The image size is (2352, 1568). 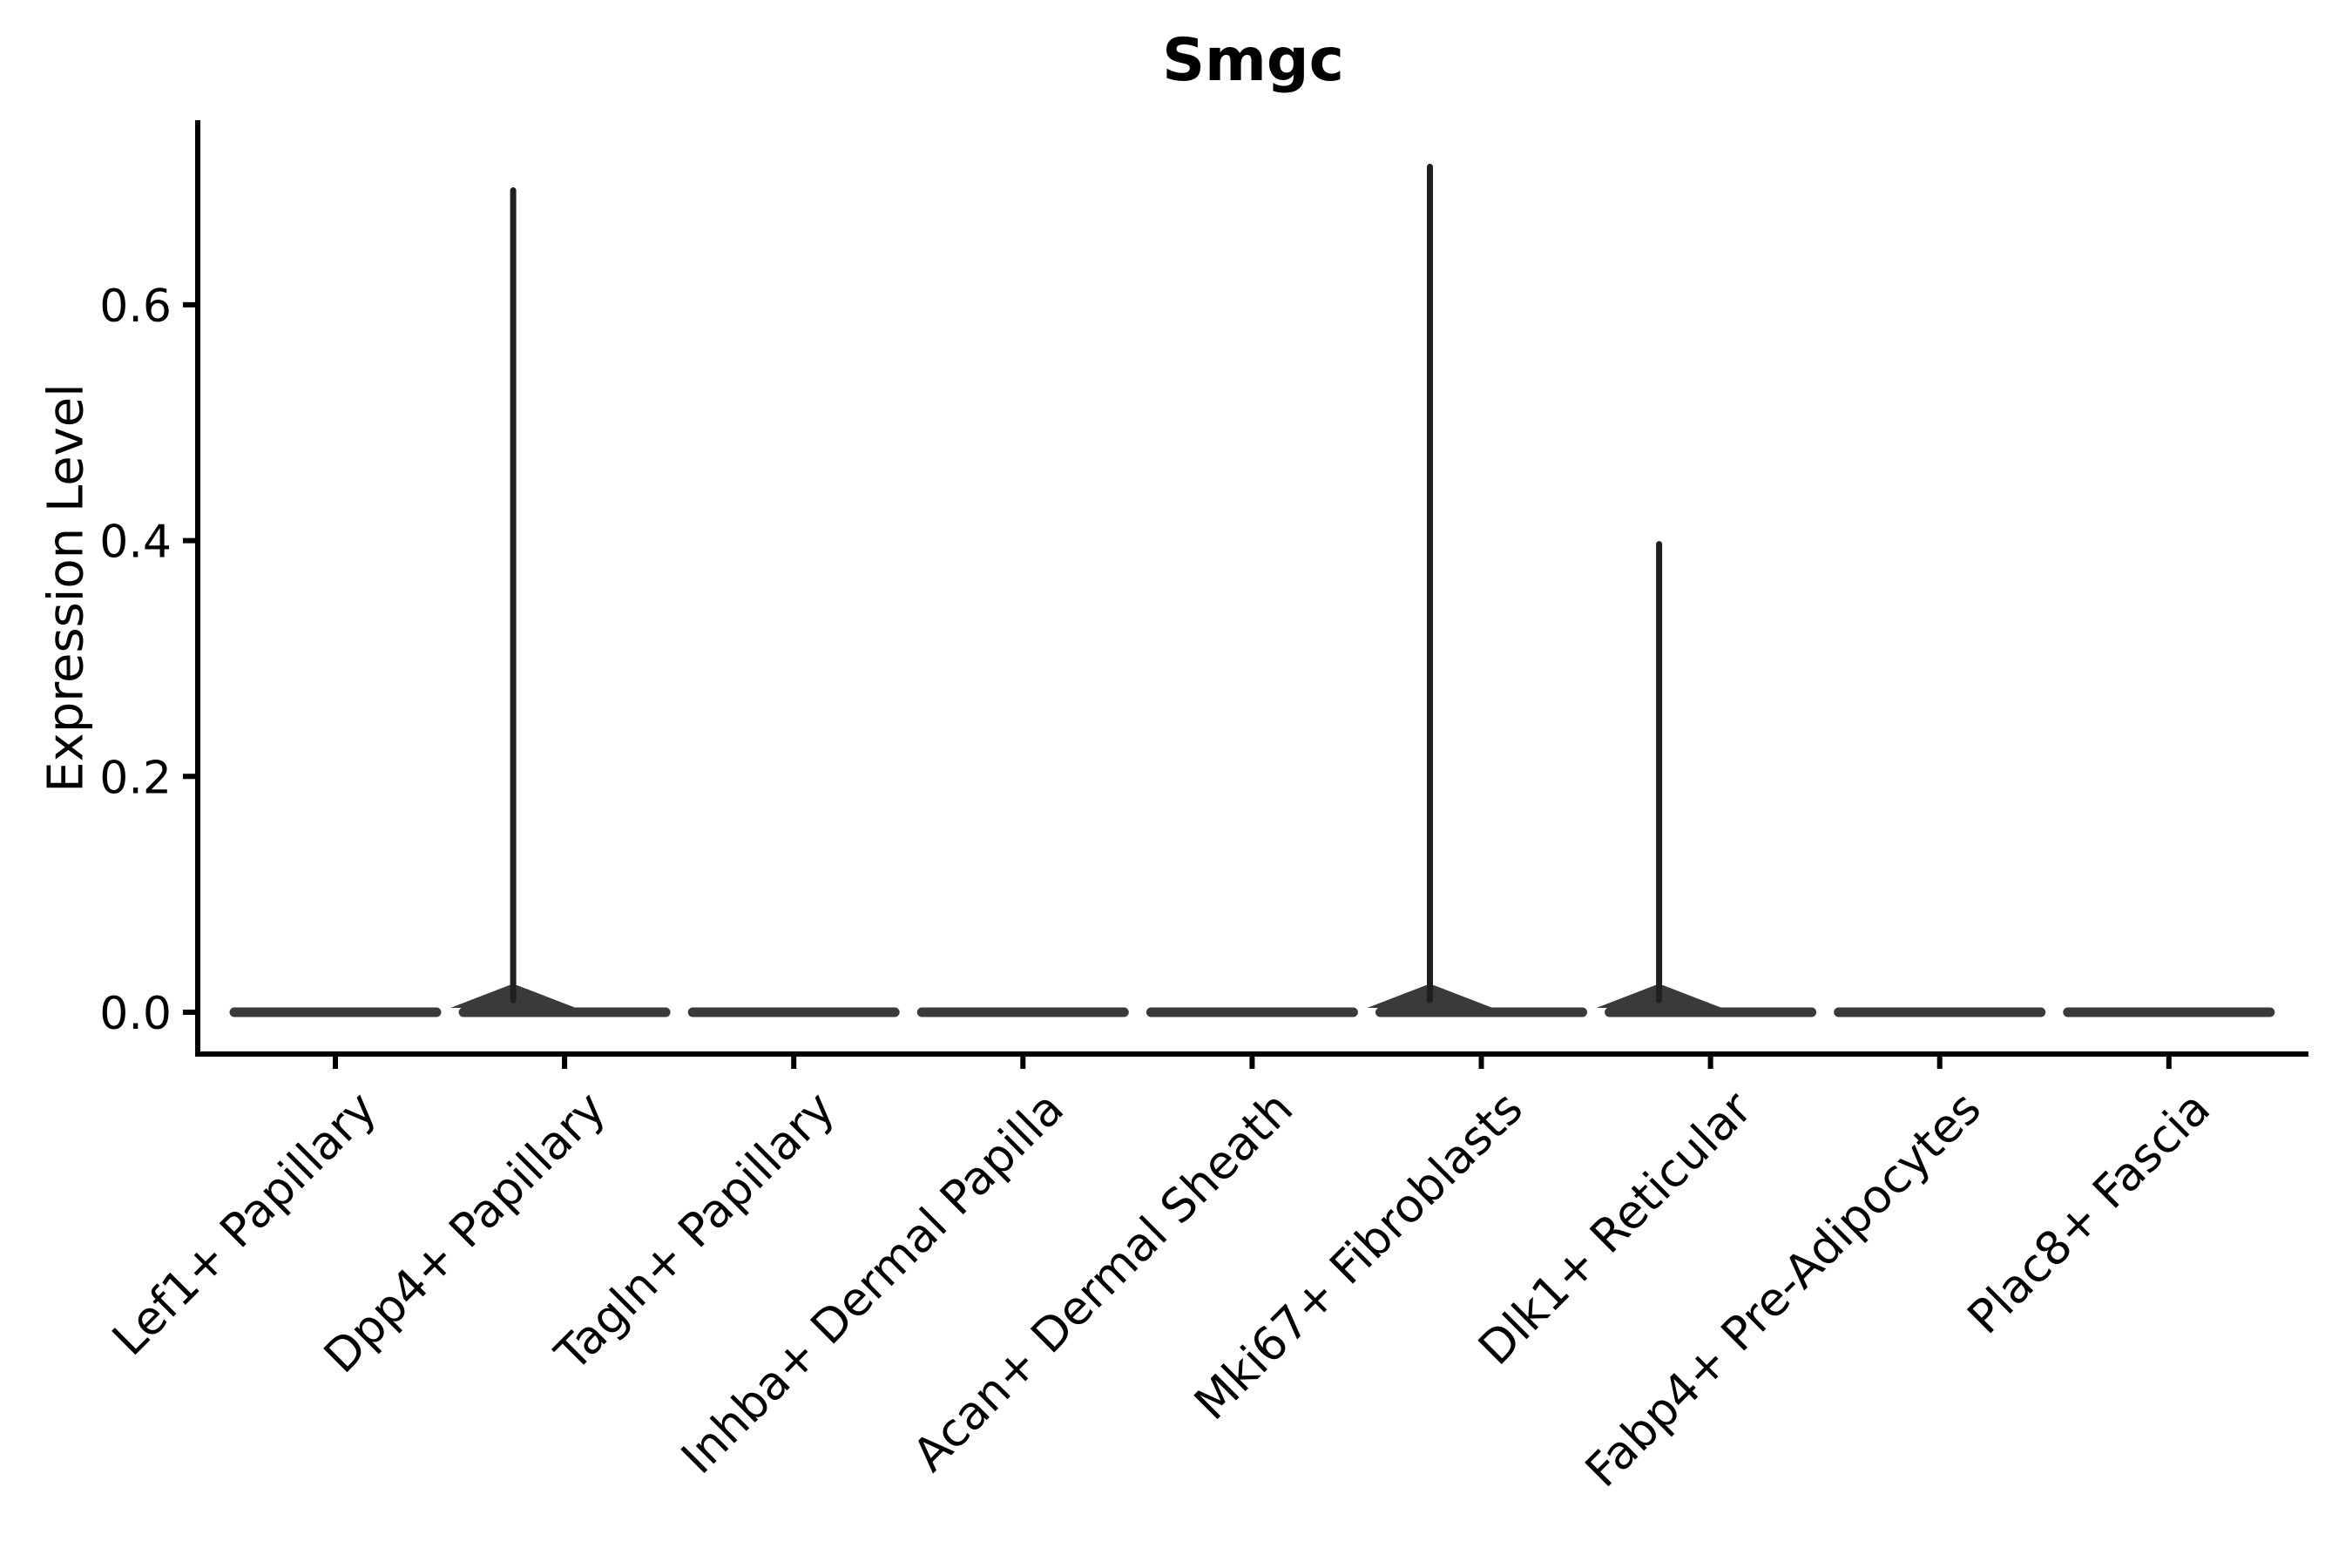 I want to click on y-tick-label: 0.0, so click(x=135, y=1014).